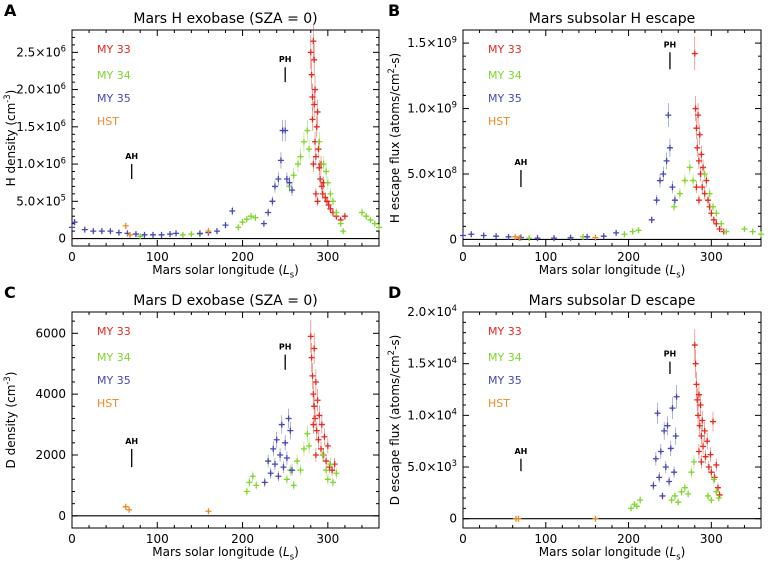  Describe the element at coordinates (394, 420) in the screenshot. I see `y-axis-label: D escape flux (atoms/cm2​-s)` at that location.